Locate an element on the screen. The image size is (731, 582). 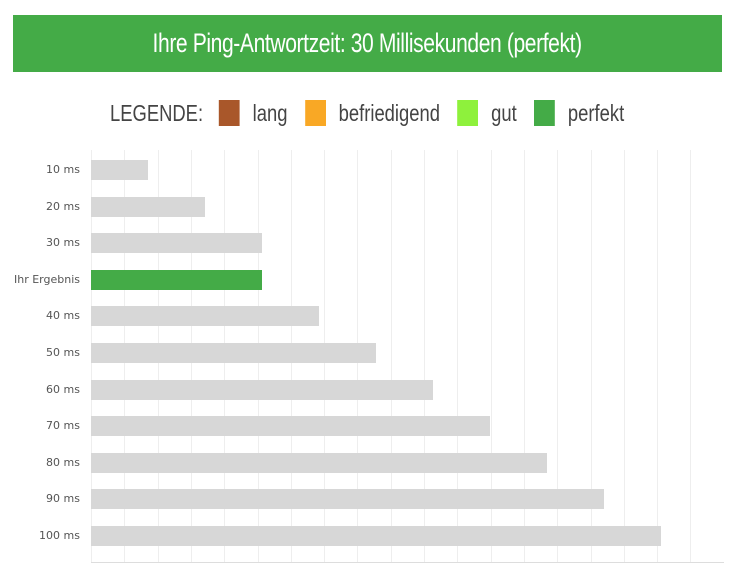
category-label: 40 ms is located at coordinates (63, 316).